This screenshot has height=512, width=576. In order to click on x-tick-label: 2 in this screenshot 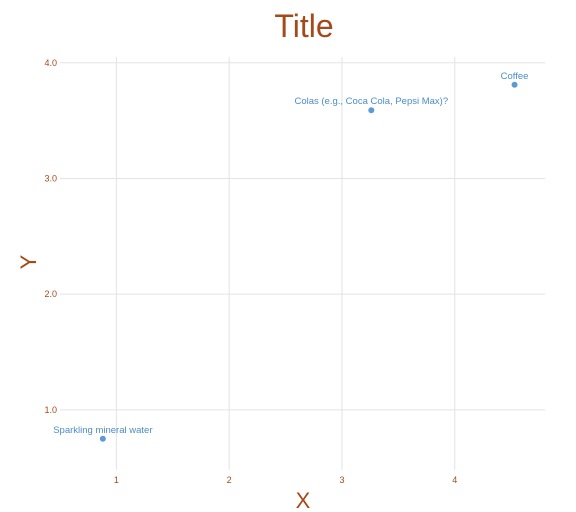, I will do `click(229, 480)`.